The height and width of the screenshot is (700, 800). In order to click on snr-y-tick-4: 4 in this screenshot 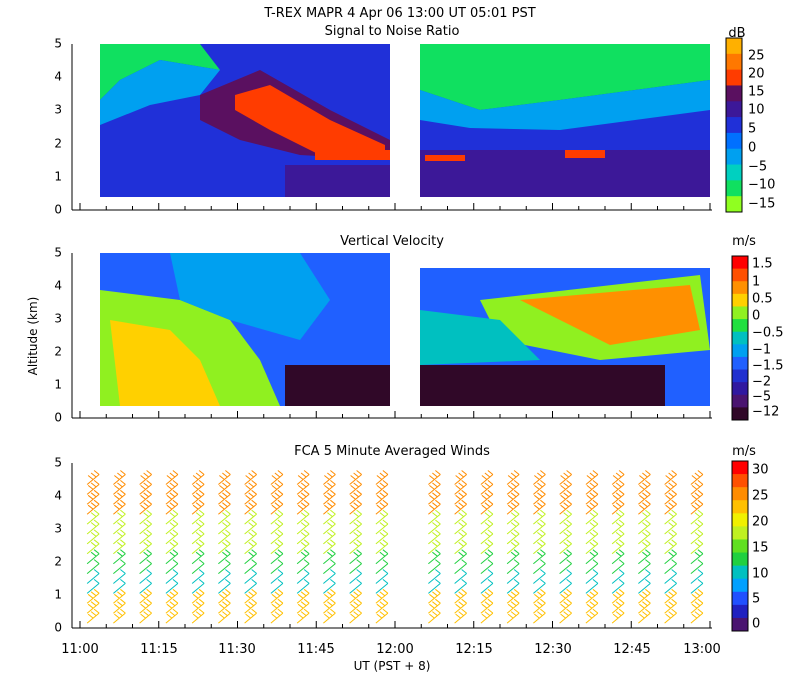, I will do `click(58, 77)`.